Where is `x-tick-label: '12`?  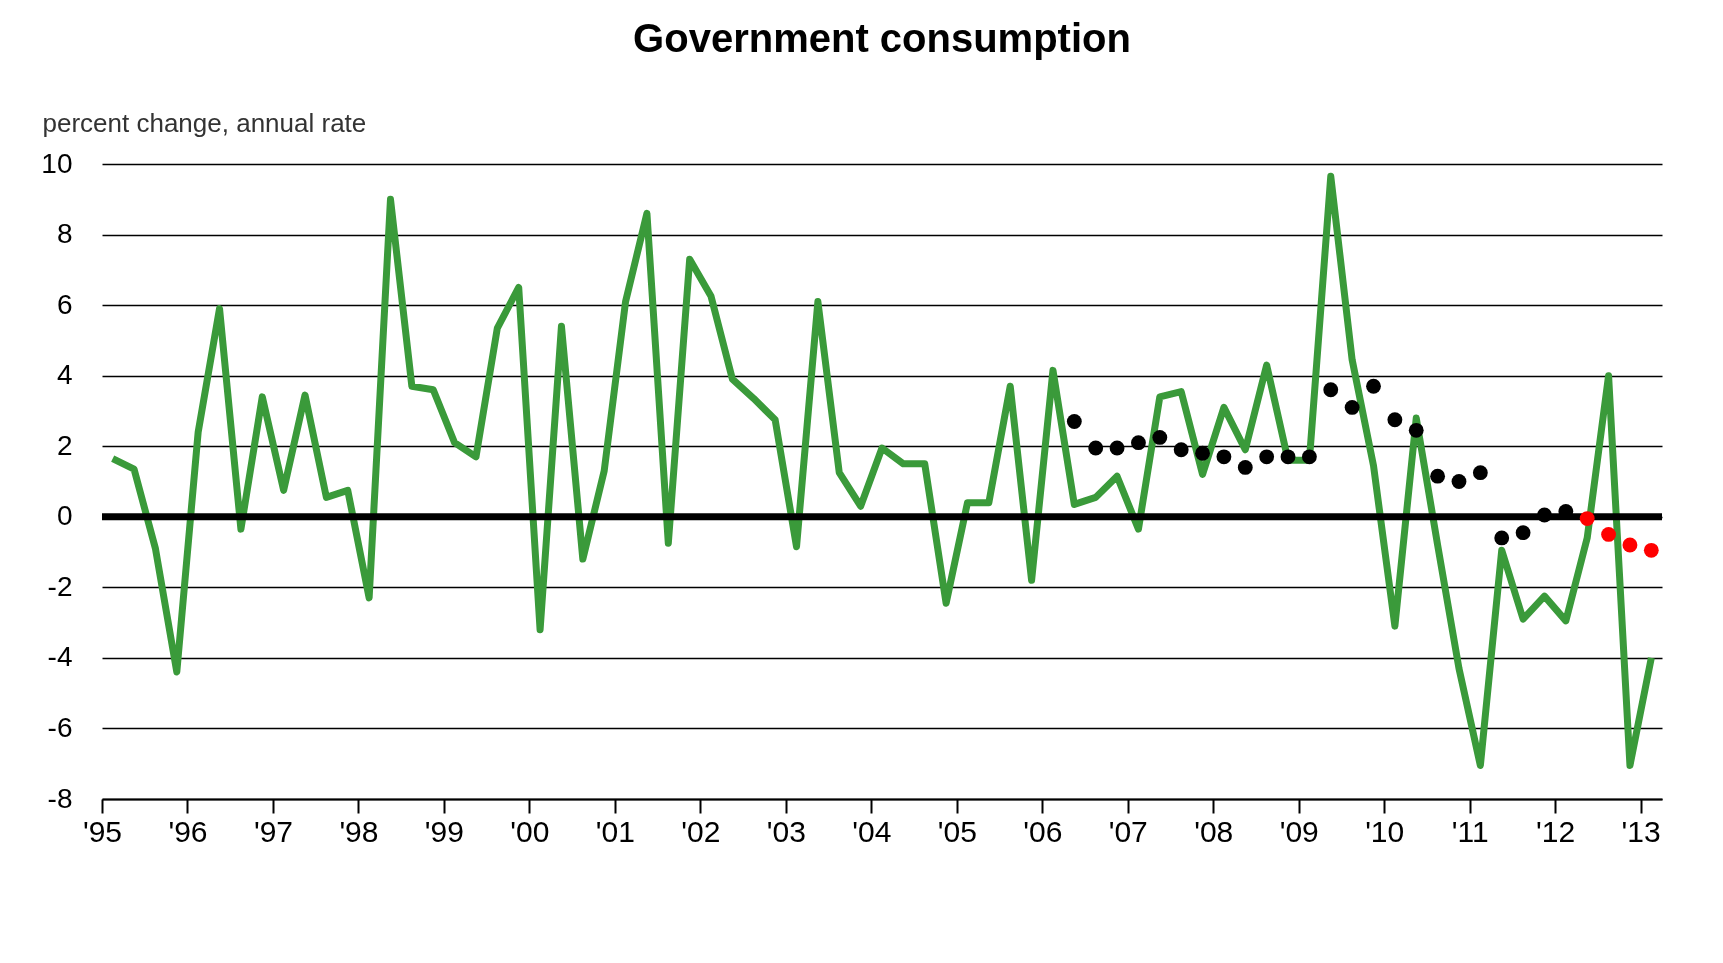
x-tick-label: '12 is located at coordinates (1556, 831).